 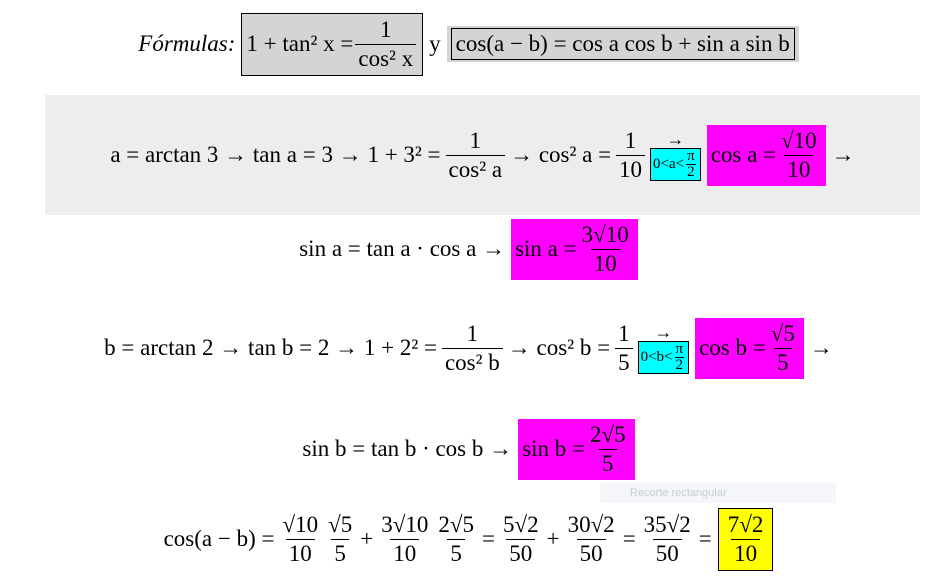 What do you see at coordinates (407, 448) in the screenshot?
I see `math-text: sin b = tan b · cos b →` at bounding box center [407, 448].